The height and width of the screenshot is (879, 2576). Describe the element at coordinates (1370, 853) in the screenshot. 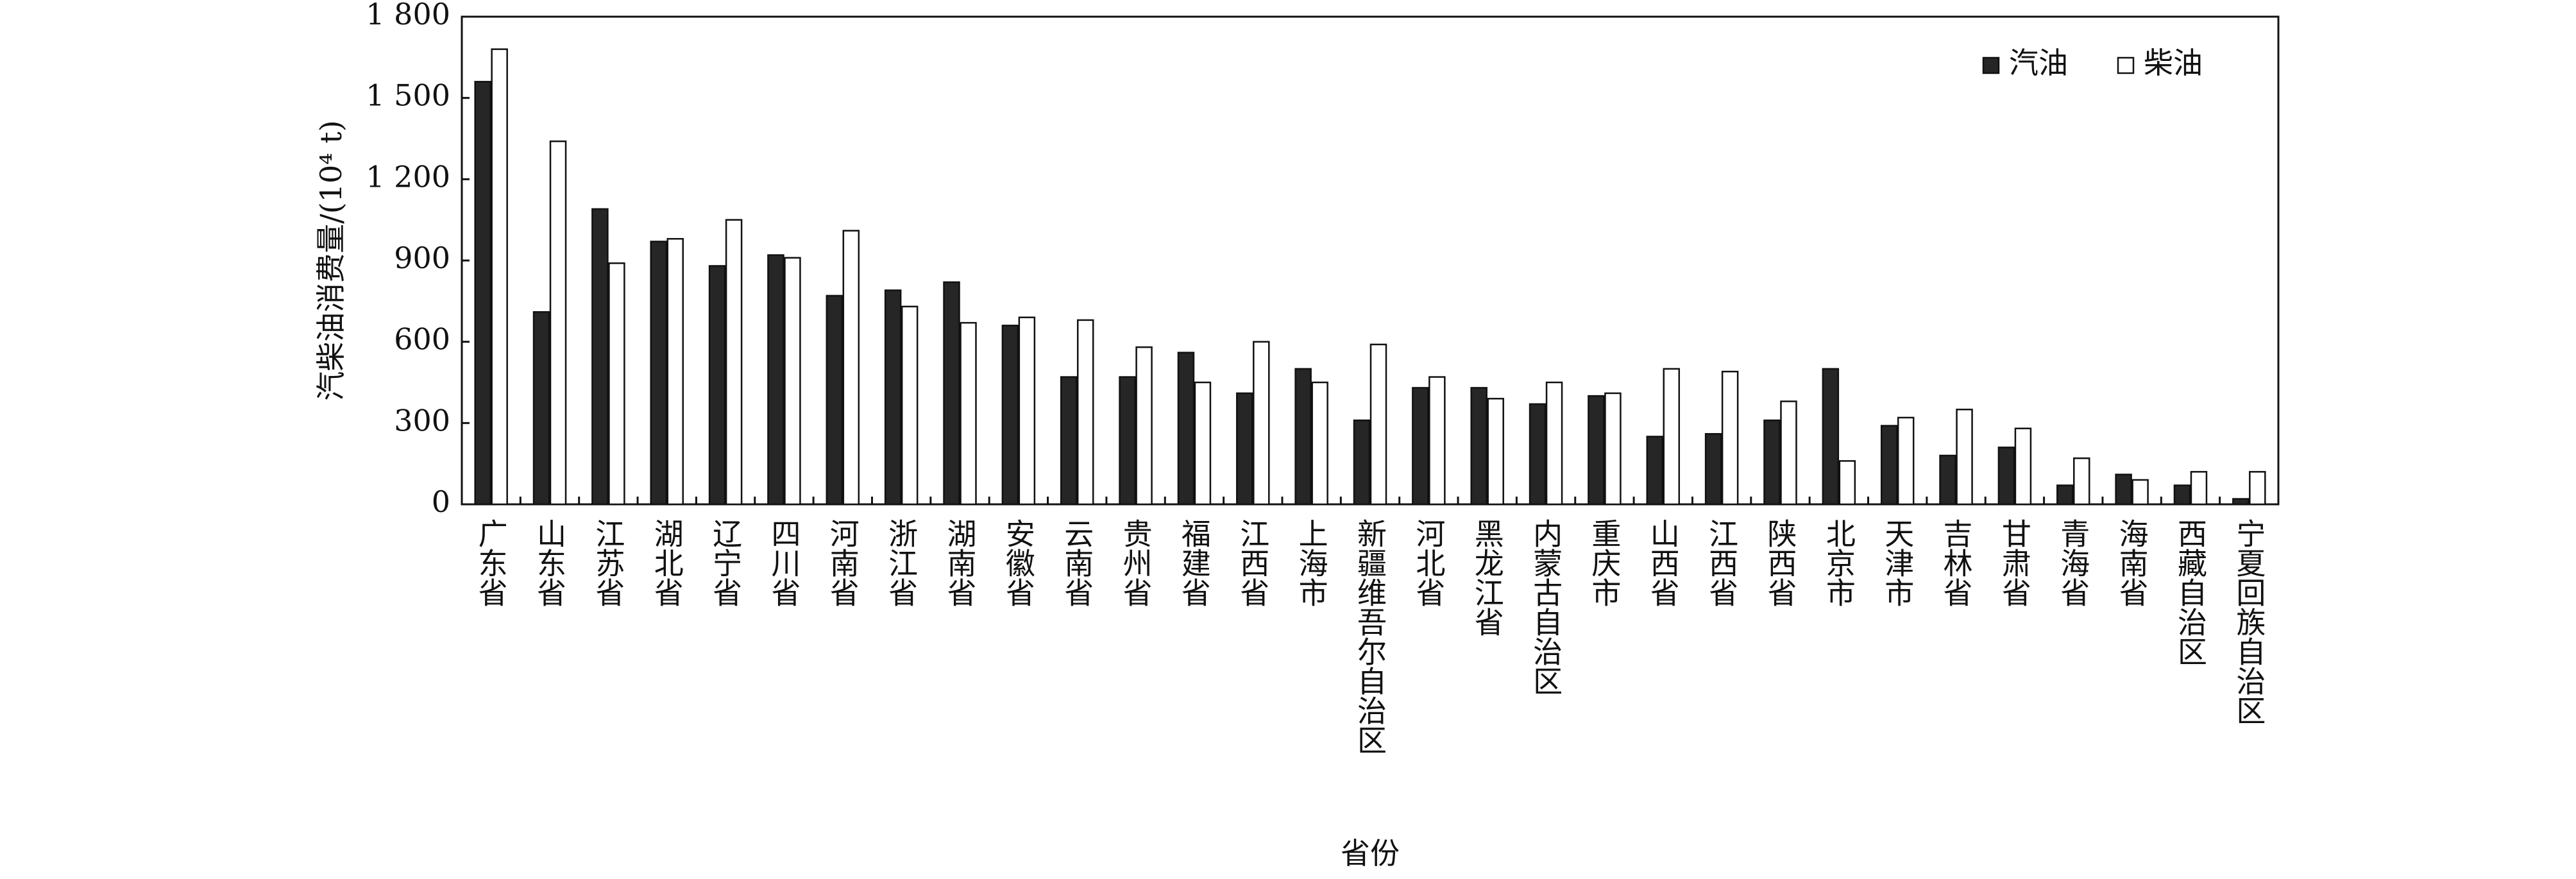

I see `x-axis-title: 省份` at that location.